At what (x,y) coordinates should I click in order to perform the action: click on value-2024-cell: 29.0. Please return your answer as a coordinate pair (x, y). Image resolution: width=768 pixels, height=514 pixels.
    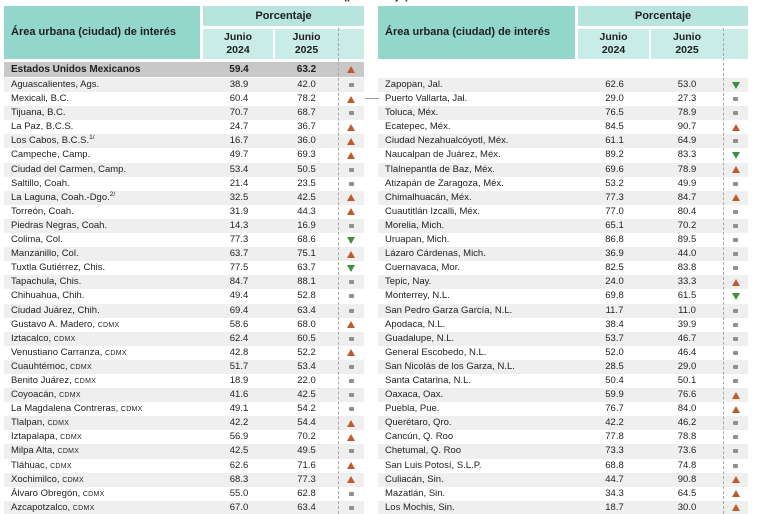
    Looking at the image, I should click on (614, 99).